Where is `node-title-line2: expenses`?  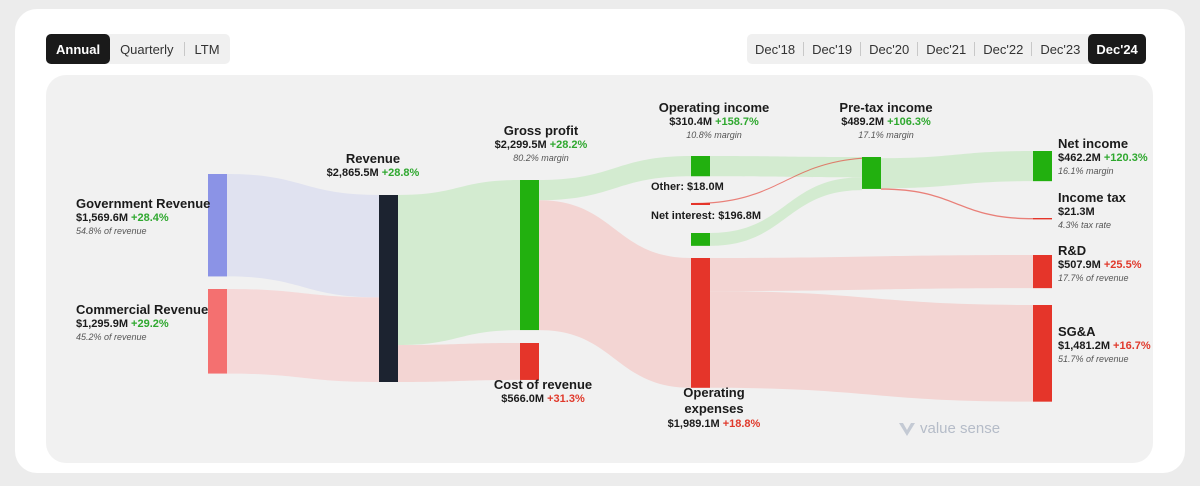
node-title-line2: expenses is located at coordinates (714, 409).